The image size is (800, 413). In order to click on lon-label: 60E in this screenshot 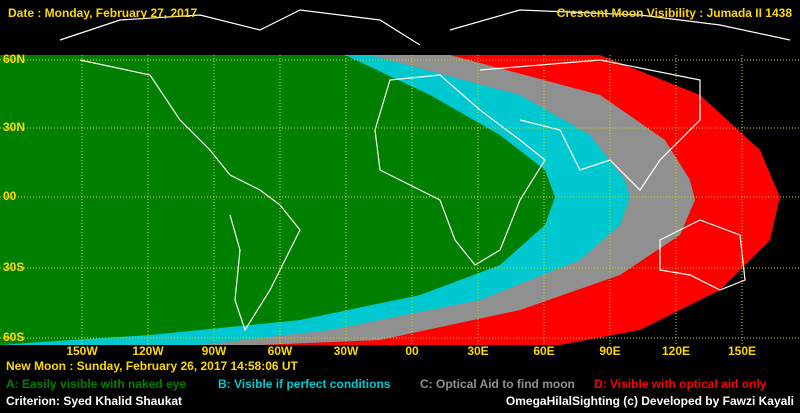, I will do `click(543, 351)`.